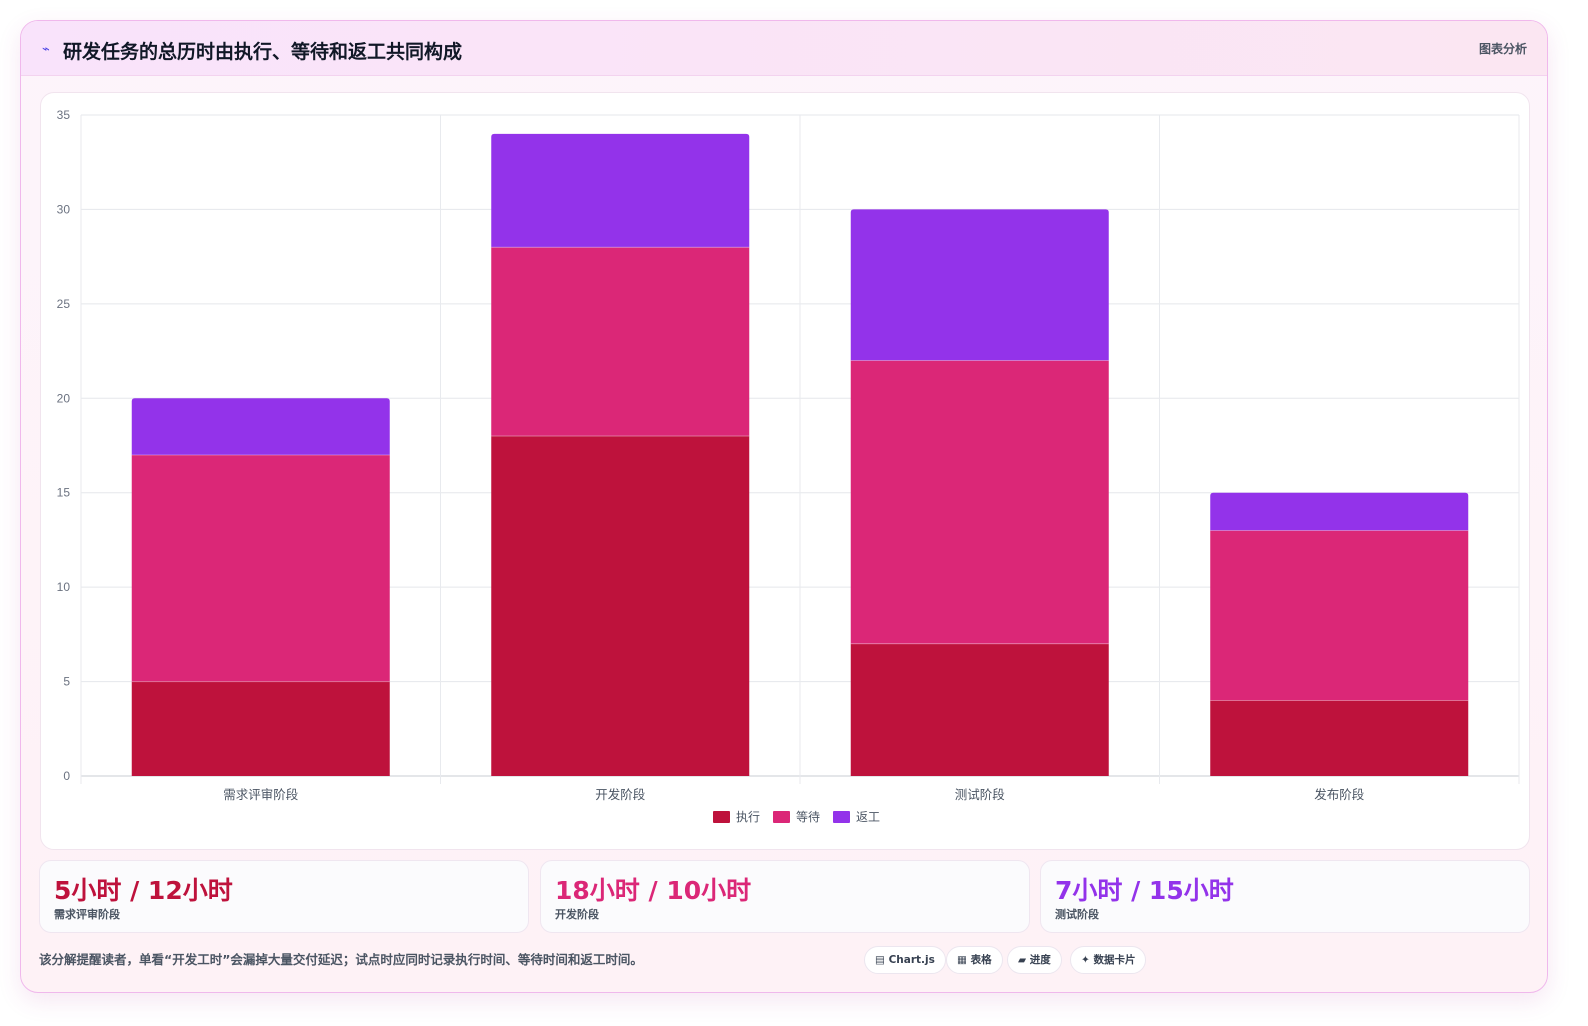 This screenshot has width=1588, height=1026. Describe the element at coordinates (87, 914) in the screenshot. I see `stat-label: 需求评审阶段` at that location.